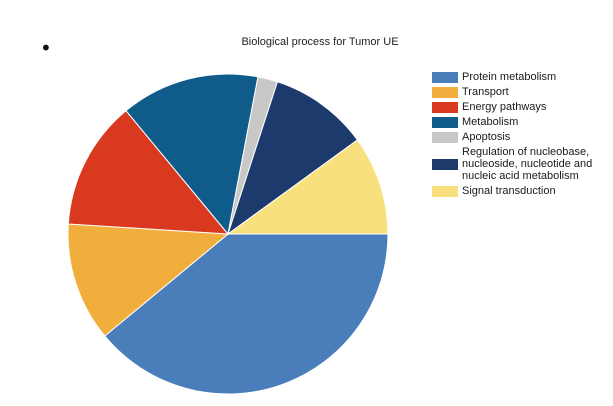 Image resolution: width=613 pixels, height=406 pixels. I want to click on legend-item-apoptosis: Apoptosis, so click(522, 137).